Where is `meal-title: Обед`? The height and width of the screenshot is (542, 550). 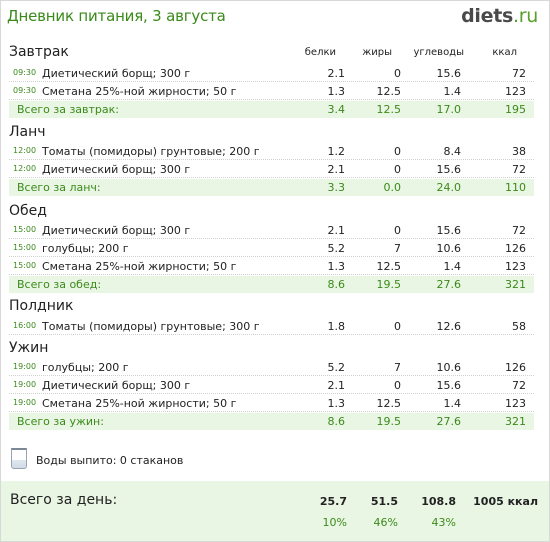
meal-title: Обед is located at coordinates (28, 211).